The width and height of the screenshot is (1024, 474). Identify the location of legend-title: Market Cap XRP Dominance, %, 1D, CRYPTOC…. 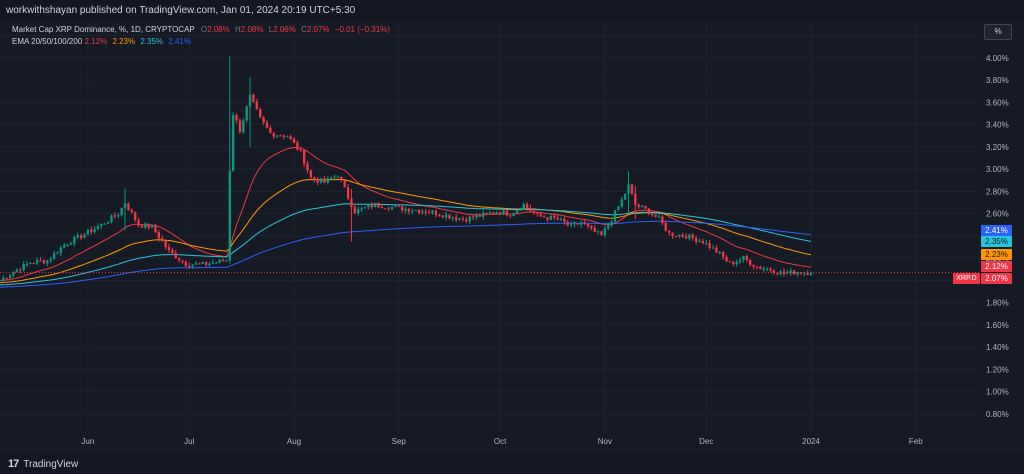
(103, 29).